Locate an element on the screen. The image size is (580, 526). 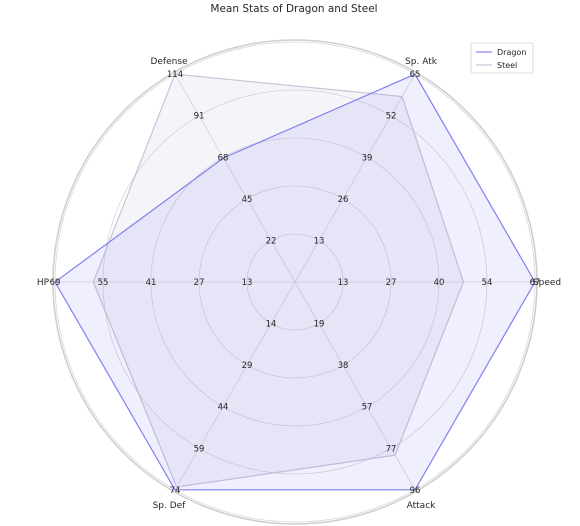
chart-title: Mean Stats of Dragon and Steel is located at coordinates (293, 9).